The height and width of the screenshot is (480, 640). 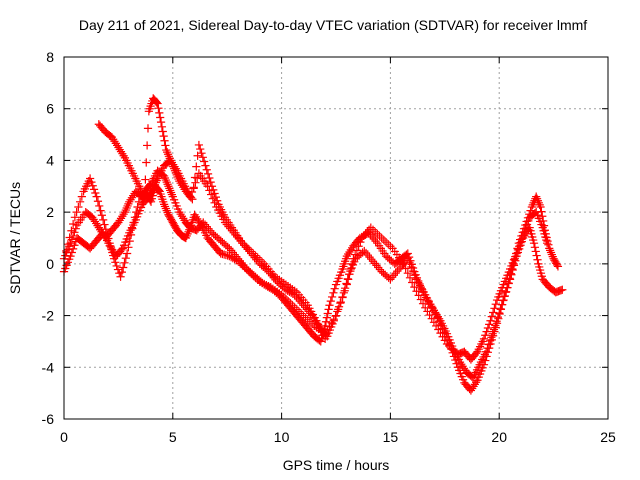 I want to click on y-tick-label: 4, so click(x=50, y=160).